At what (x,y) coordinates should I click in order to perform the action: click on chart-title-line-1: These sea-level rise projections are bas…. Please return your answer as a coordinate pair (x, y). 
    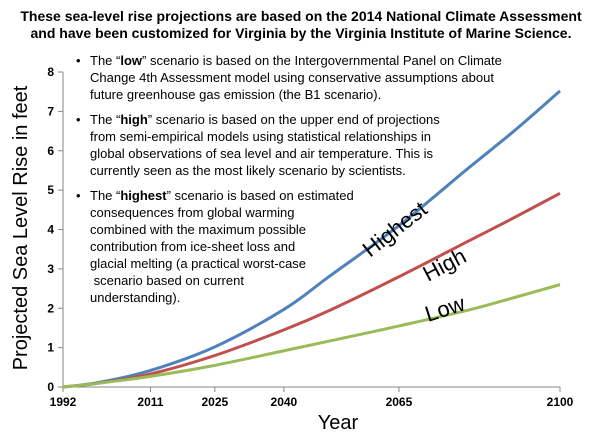
    Looking at the image, I should click on (301, 16).